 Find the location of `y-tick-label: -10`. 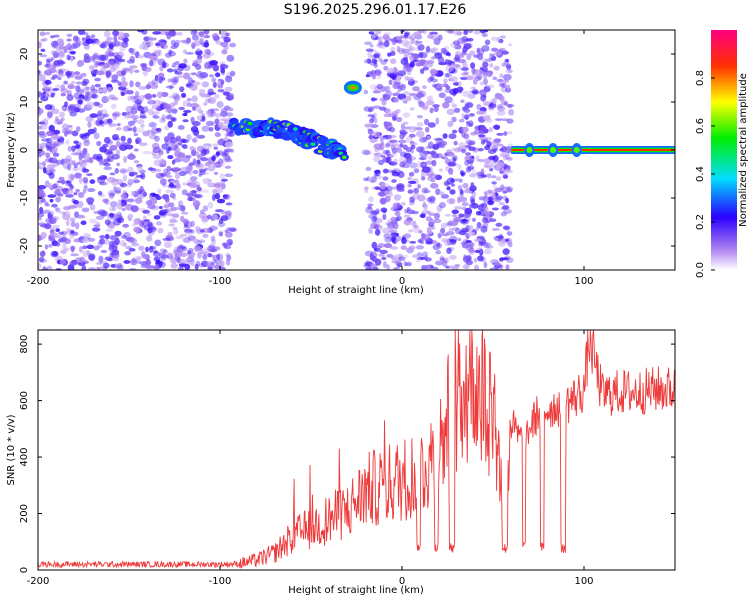

y-tick-label: -10 is located at coordinates (24, 198).